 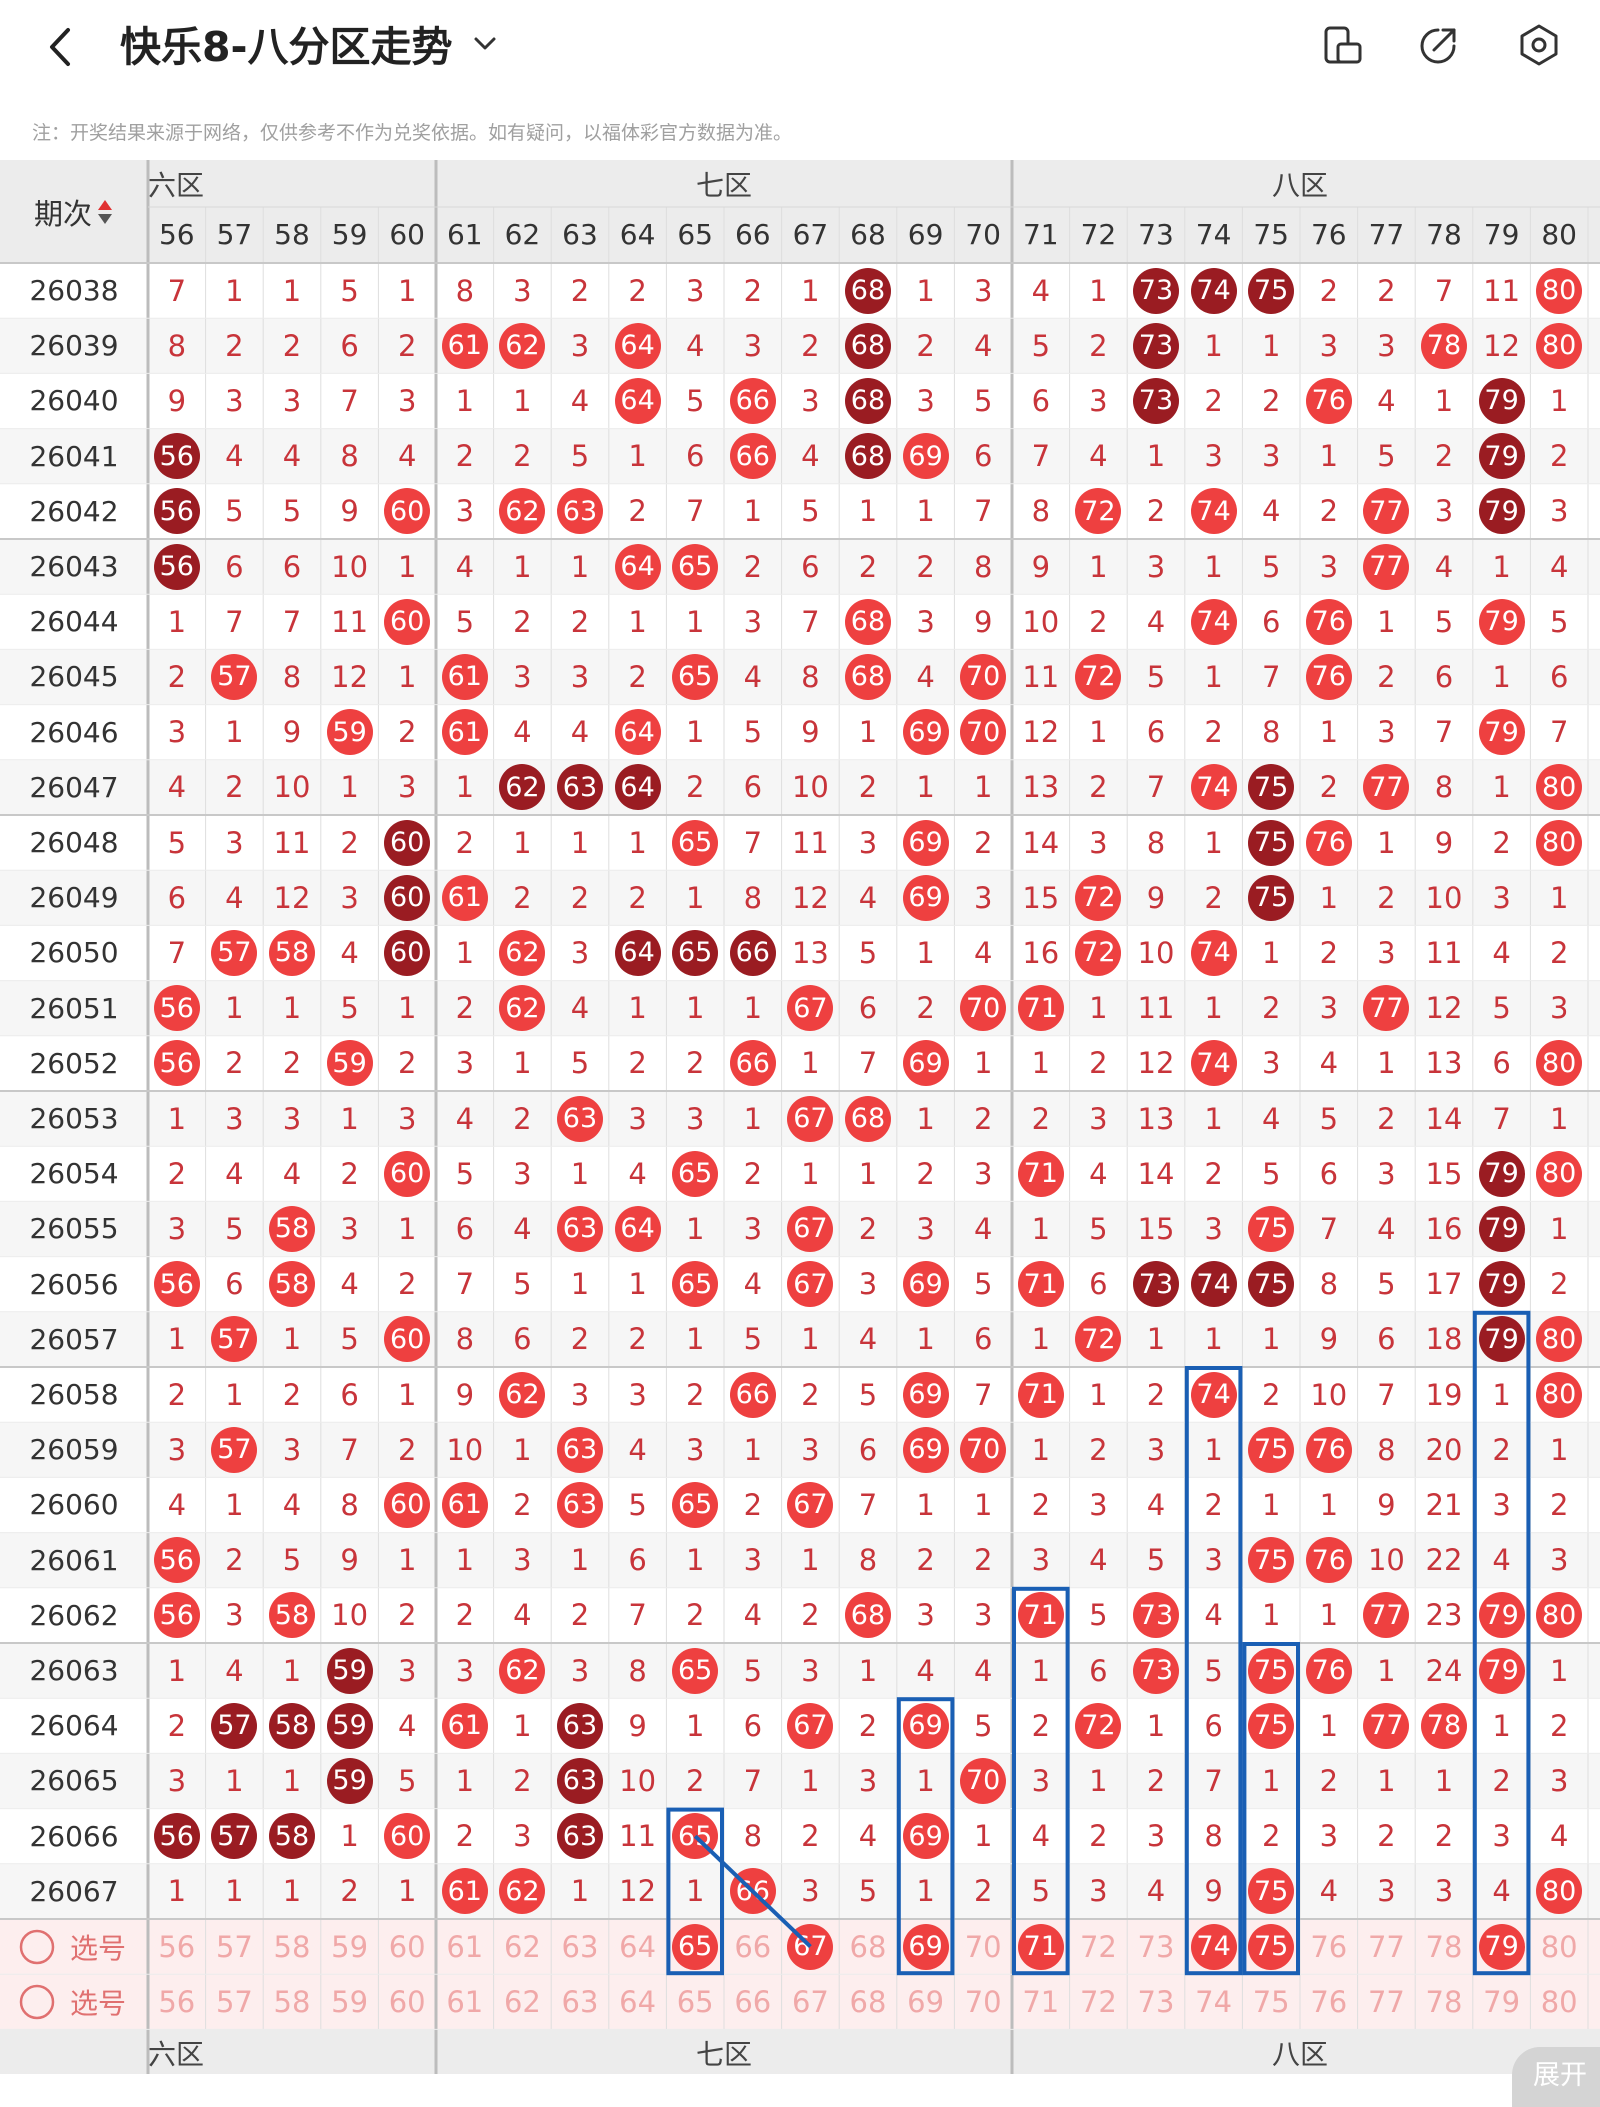 What do you see at coordinates (638, 1946) in the screenshot?
I see `pick-number-cell: 64` at bounding box center [638, 1946].